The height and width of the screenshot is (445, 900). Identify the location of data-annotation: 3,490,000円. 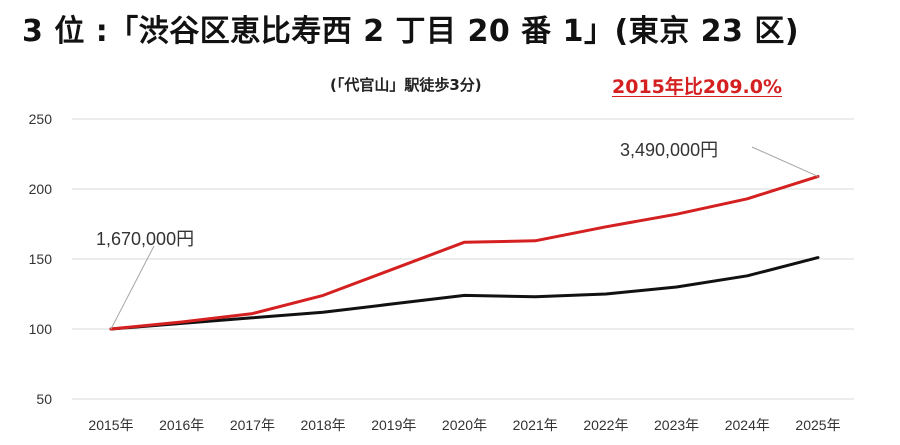
(669, 150).